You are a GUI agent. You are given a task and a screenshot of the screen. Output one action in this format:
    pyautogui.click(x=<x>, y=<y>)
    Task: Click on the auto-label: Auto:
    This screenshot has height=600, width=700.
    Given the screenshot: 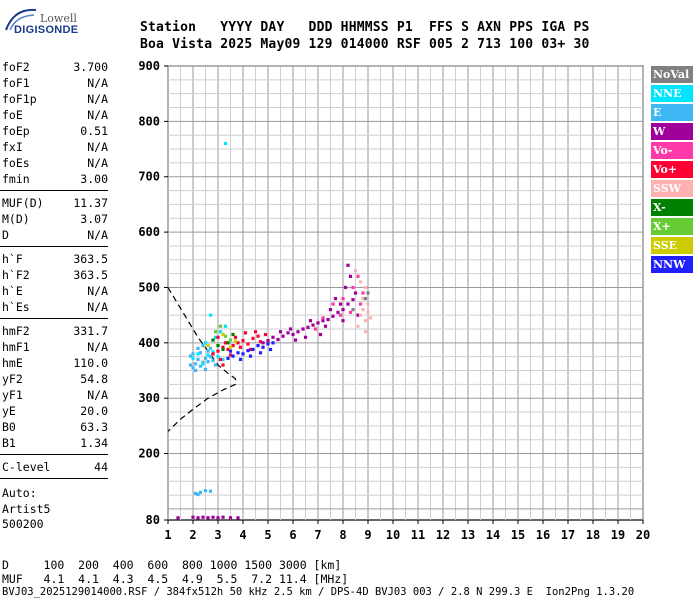 What is the action you would take?
    pyautogui.click(x=19, y=493)
    